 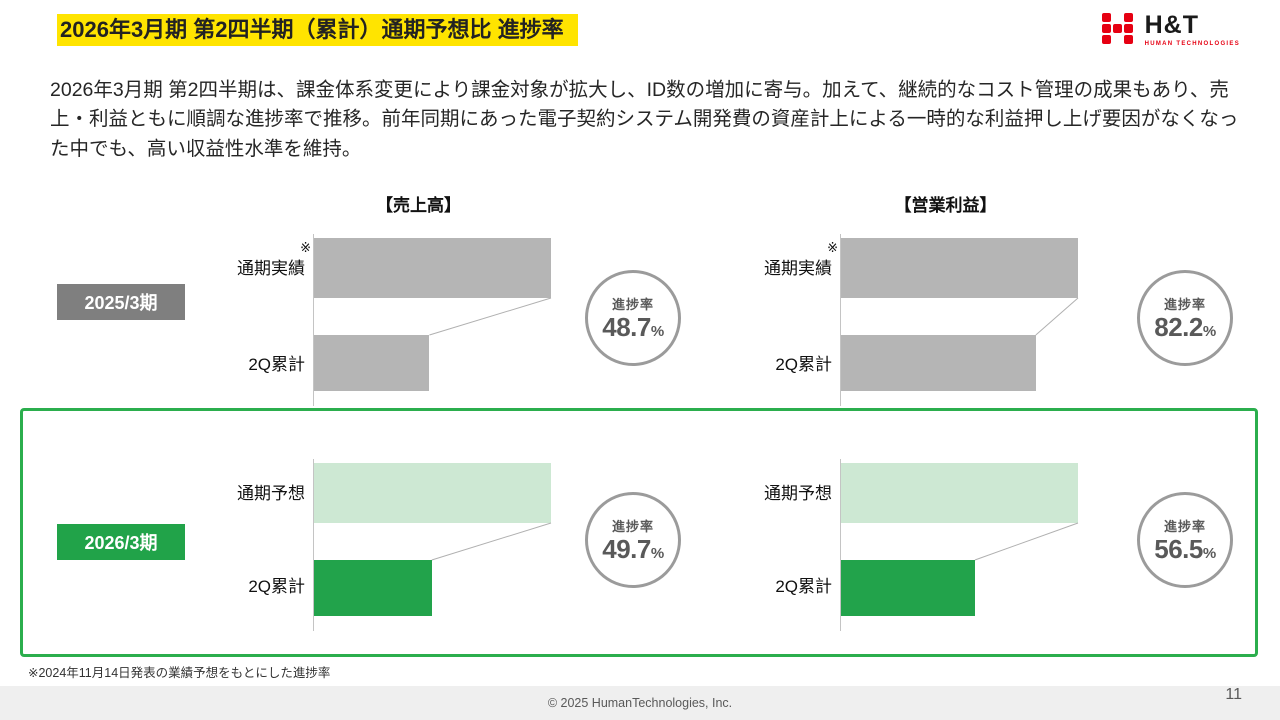 What do you see at coordinates (1233, 694) in the screenshot?
I see `page-number: 11` at bounding box center [1233, 694].